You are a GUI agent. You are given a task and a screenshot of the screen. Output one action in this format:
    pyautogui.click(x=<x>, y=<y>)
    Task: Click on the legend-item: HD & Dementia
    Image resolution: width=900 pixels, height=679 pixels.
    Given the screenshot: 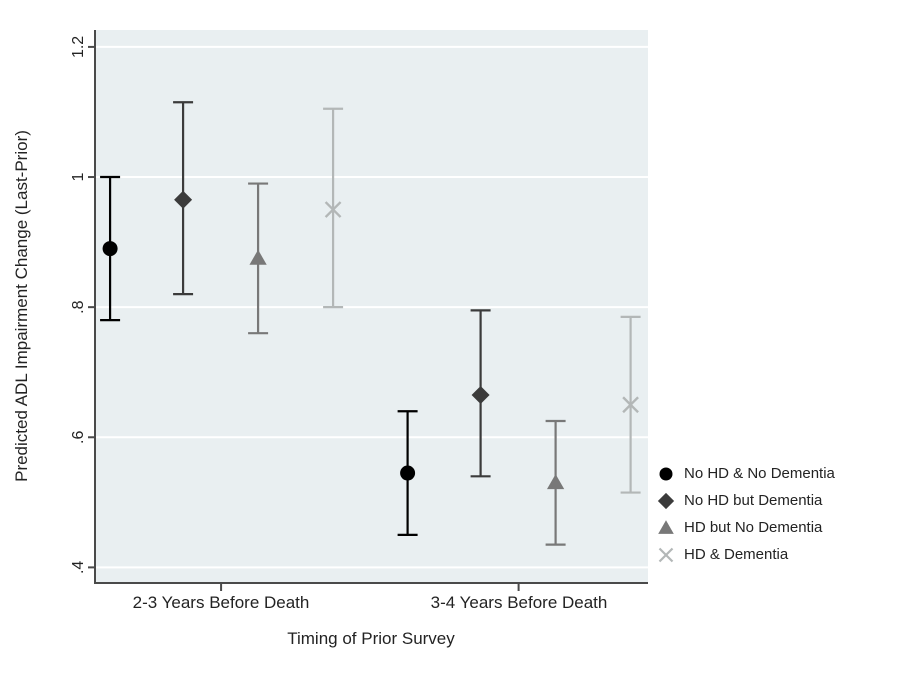 What is the action you would take?
    pyautogui.click(x=745, y=554)
    